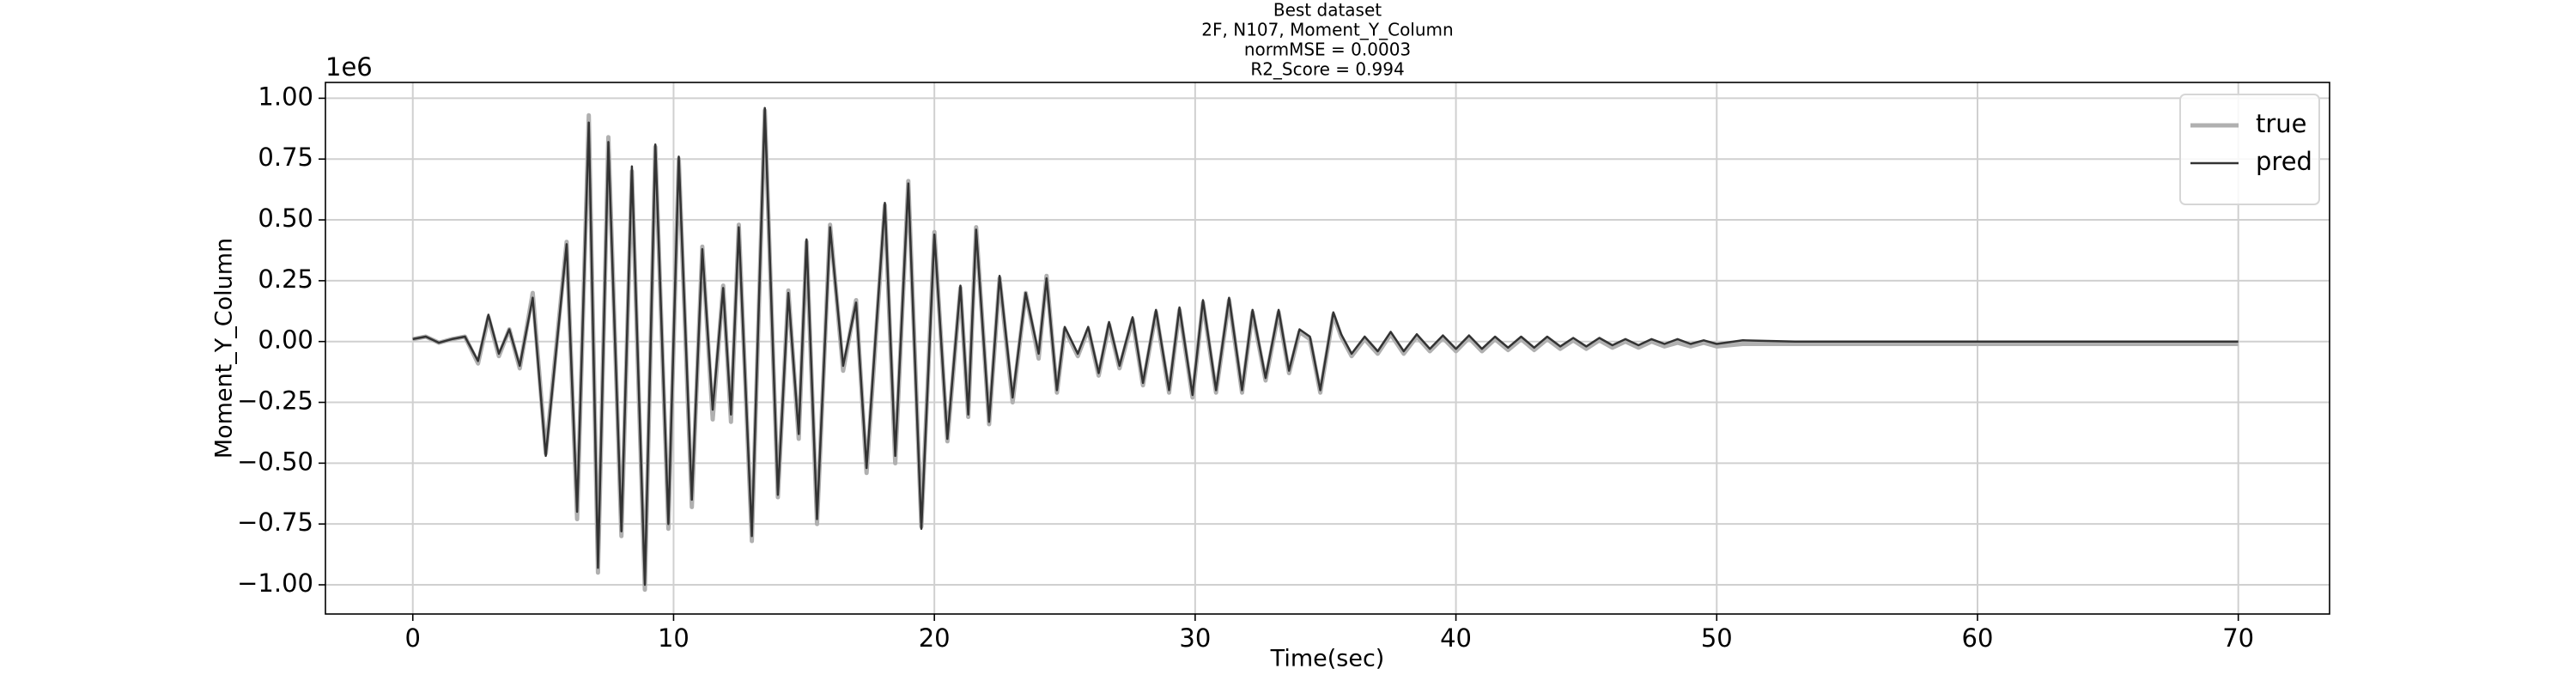 The width and height of the screenshot is (2576, 687). What do you see at coordinates (2284, 161) in the screenshot?
I see `legend-label: pred` at bounding box center [2284, 161].